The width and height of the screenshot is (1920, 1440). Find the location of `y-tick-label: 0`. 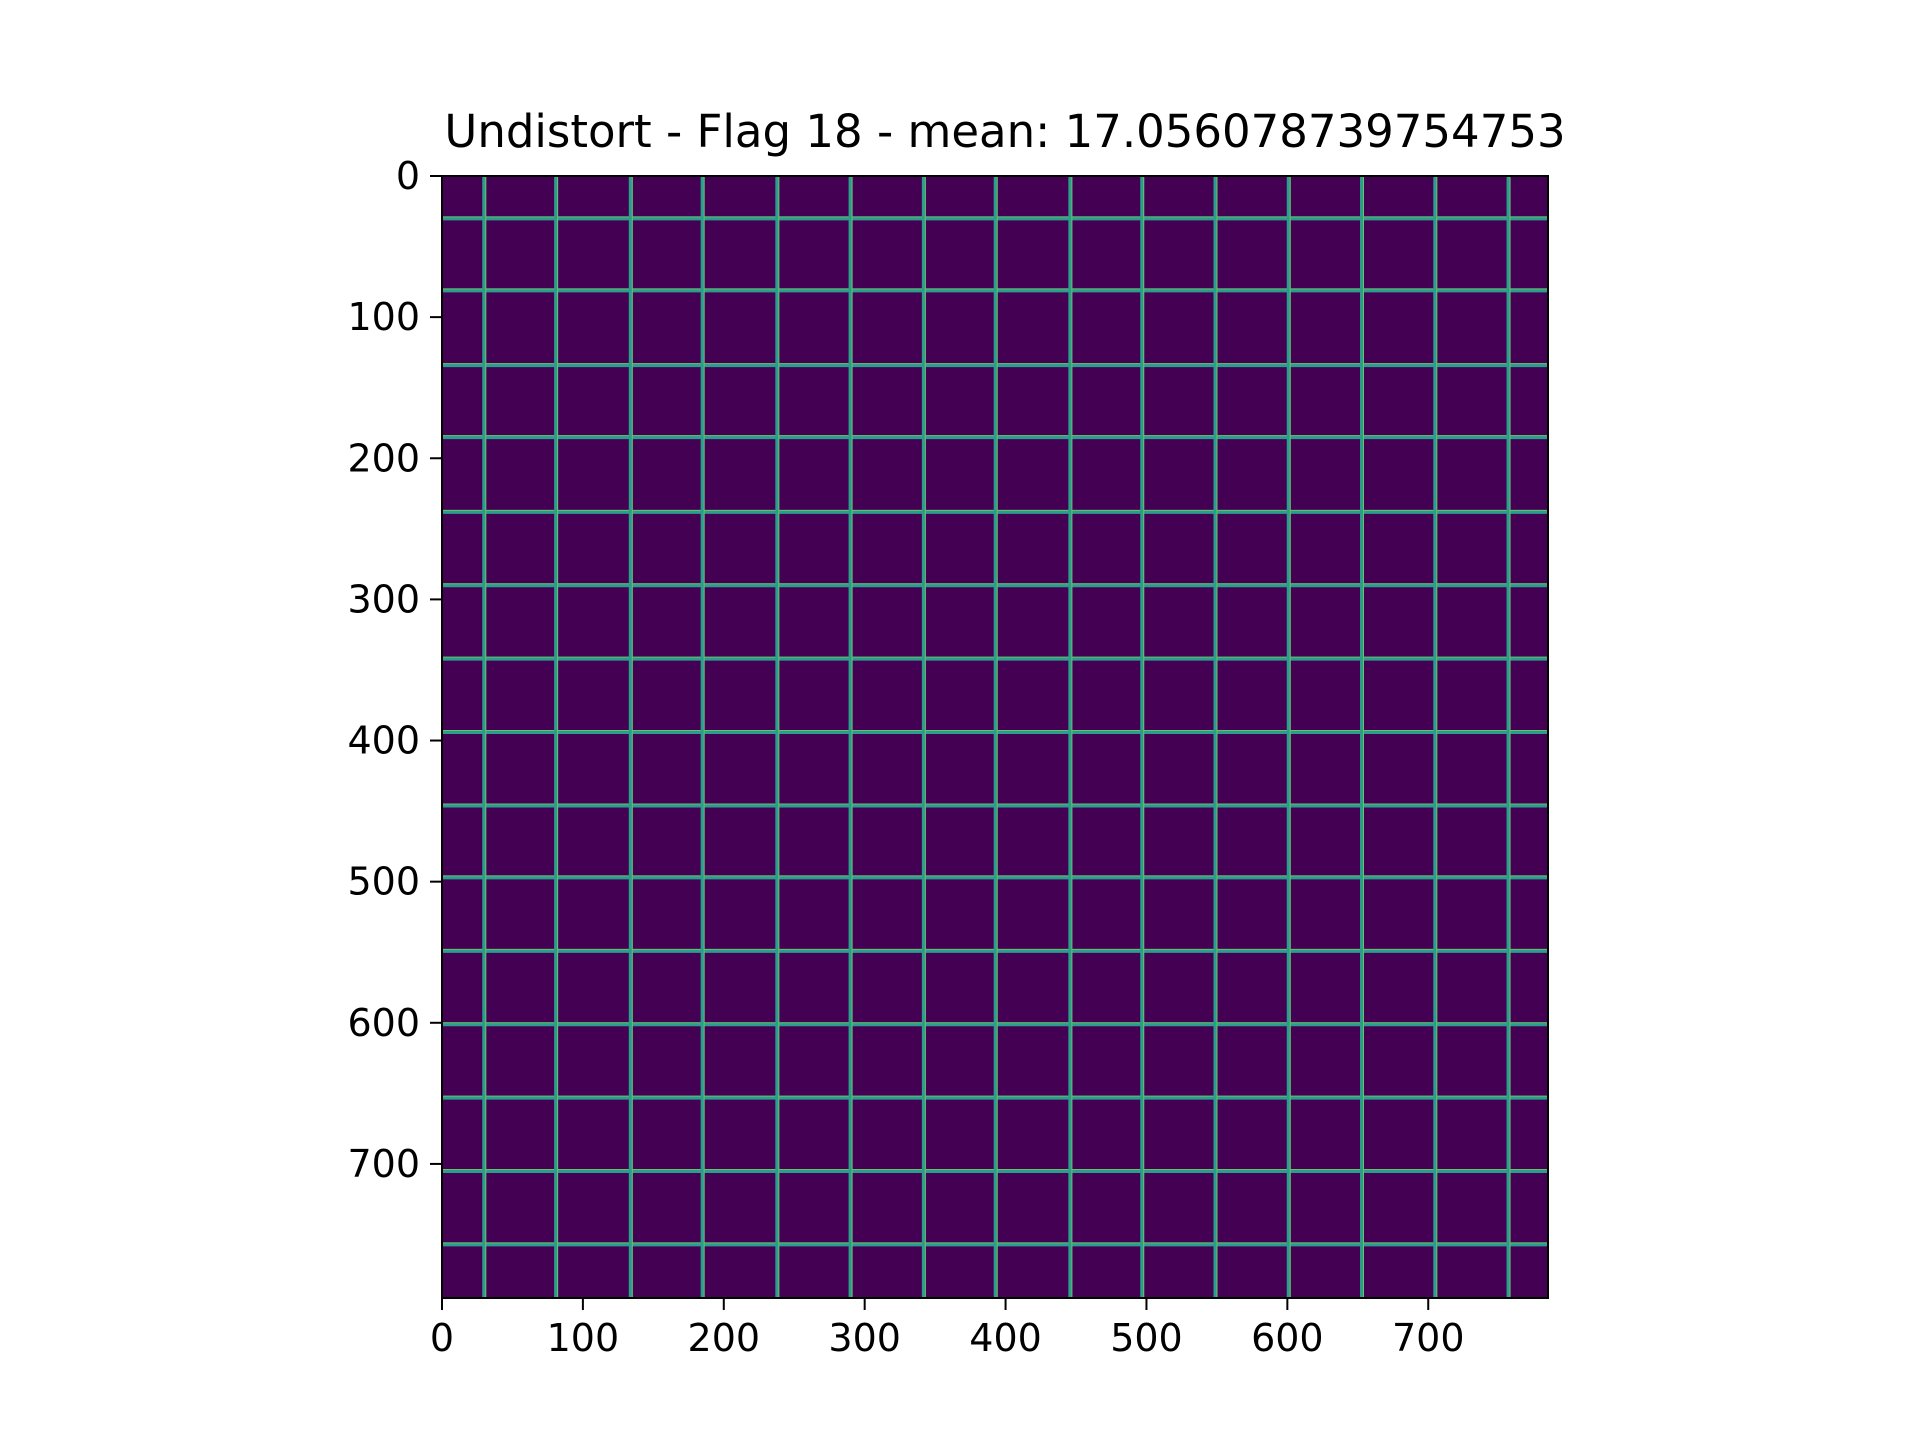

y-tick-label: 0 is located at coordinates (408, 176).